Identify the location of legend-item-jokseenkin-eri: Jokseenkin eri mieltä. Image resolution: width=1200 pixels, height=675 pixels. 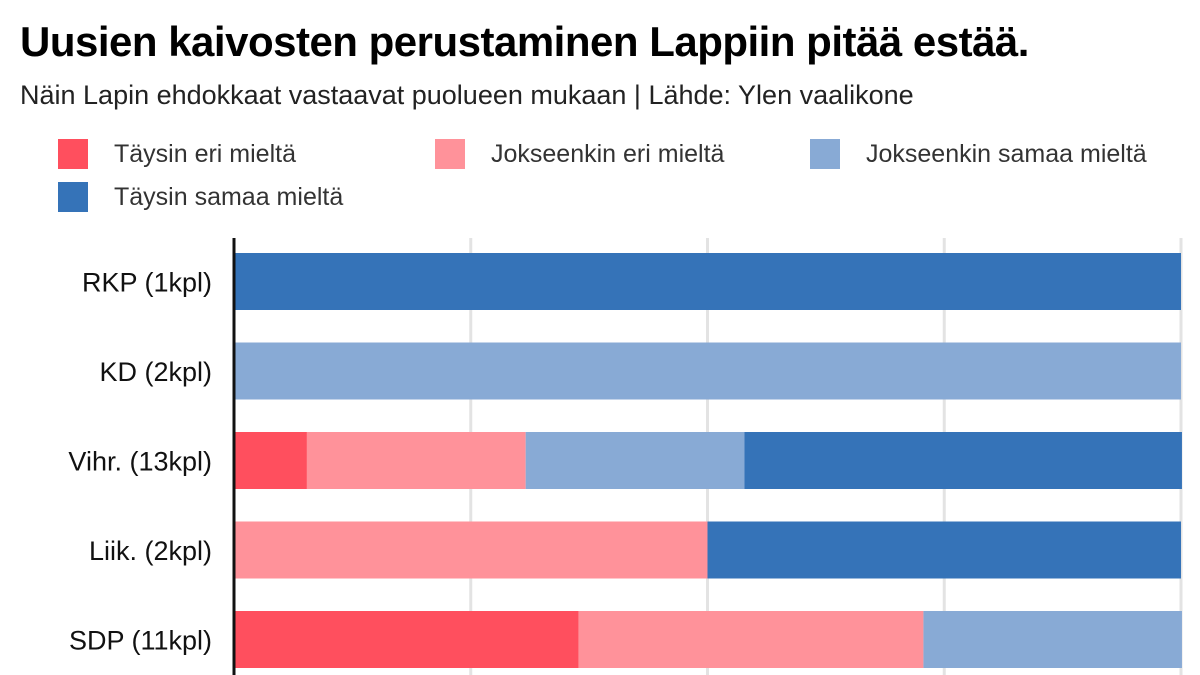
(579, 154).